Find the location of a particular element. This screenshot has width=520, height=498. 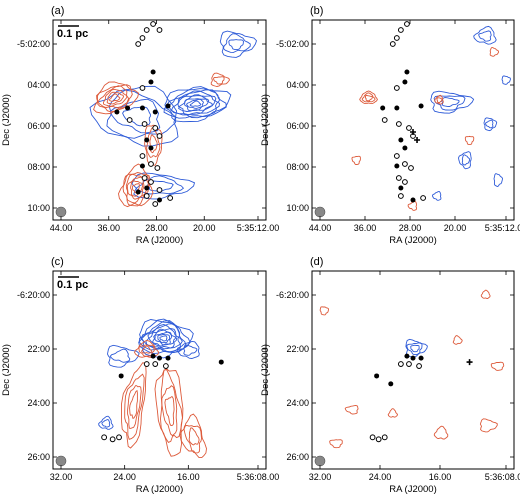

y-tick-label: -6:20:00 is located at coordinates (292, 295).